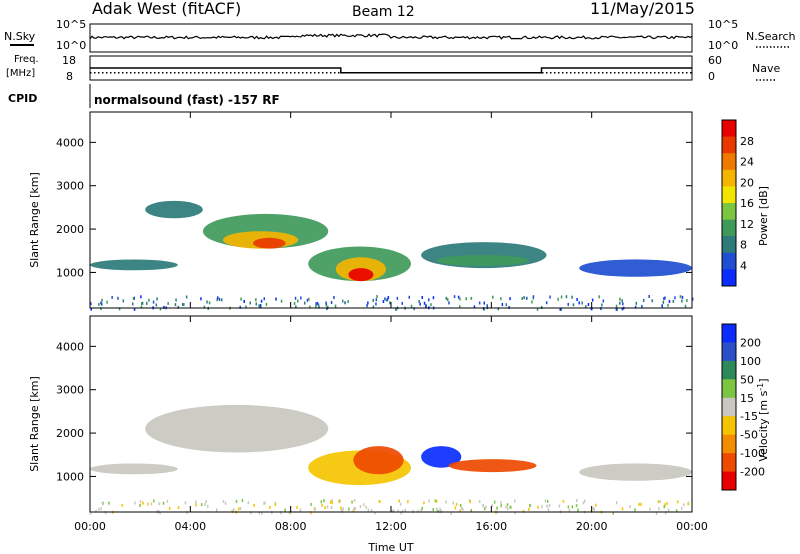  Describe the element at coordinates (391, 70) in the screenshot. I see `frequency-trace` at that location.